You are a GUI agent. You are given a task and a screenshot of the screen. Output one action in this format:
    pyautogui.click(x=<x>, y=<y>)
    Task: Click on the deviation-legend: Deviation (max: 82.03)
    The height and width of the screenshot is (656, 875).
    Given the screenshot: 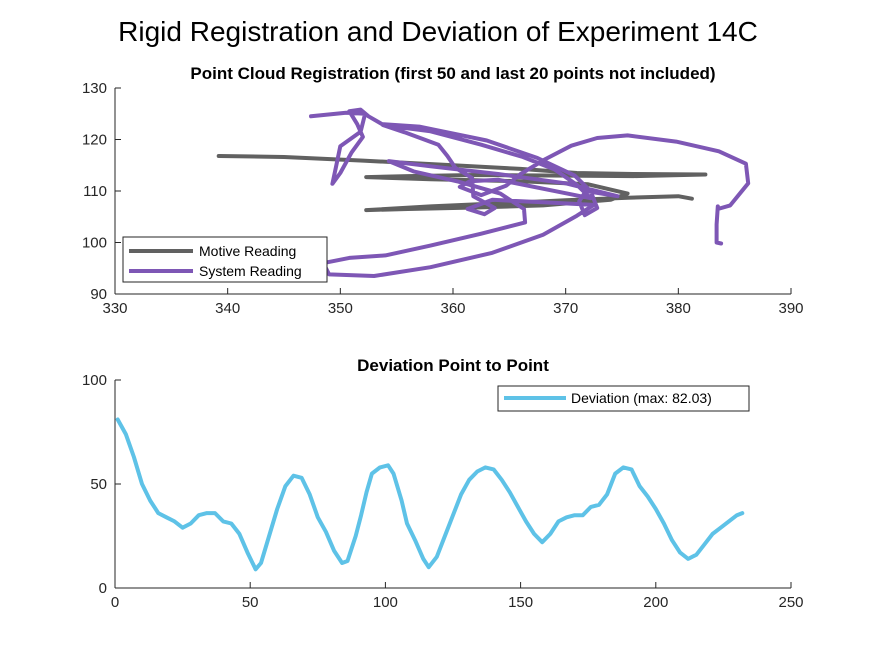 What is the action you would take?
    pyautogui.click(x=623, y=398)
    